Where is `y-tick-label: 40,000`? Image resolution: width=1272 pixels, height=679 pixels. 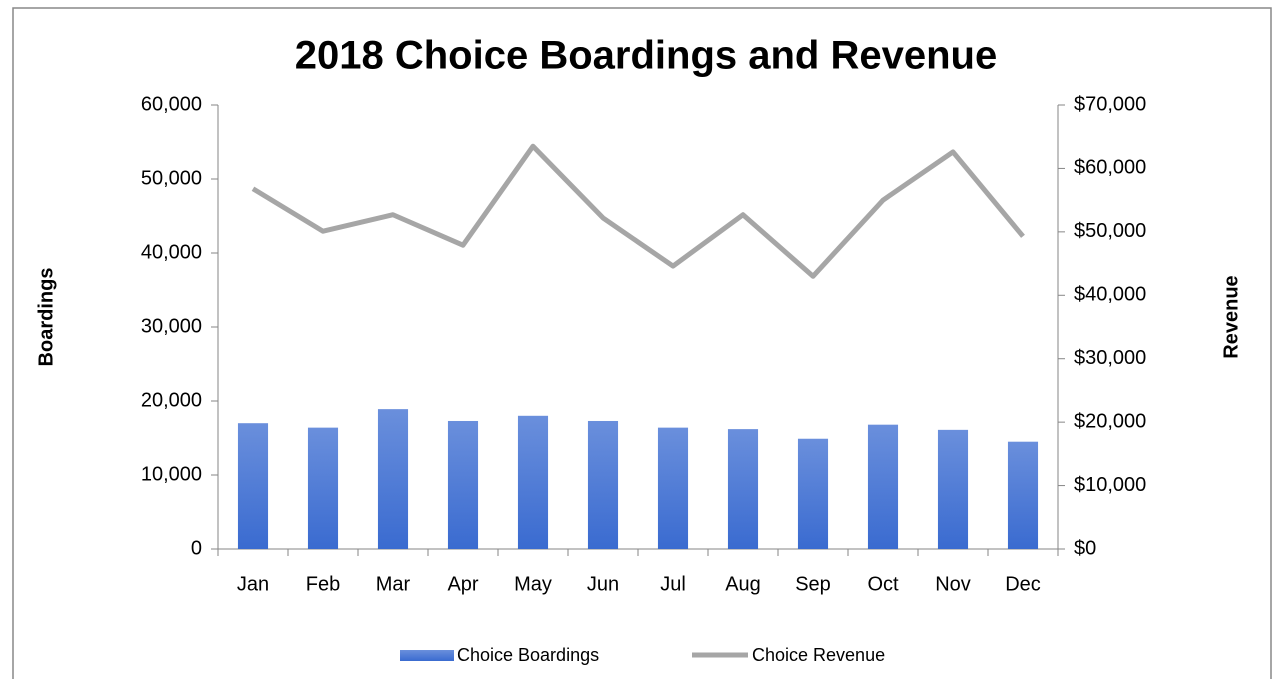 y-tick-label: 40,000 is located at coordinates (171, 252).